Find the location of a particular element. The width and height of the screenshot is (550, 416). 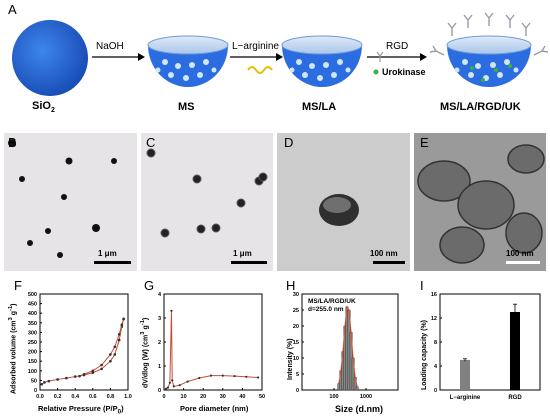

h-xtick: 100 is located at coordinates (333, 397).